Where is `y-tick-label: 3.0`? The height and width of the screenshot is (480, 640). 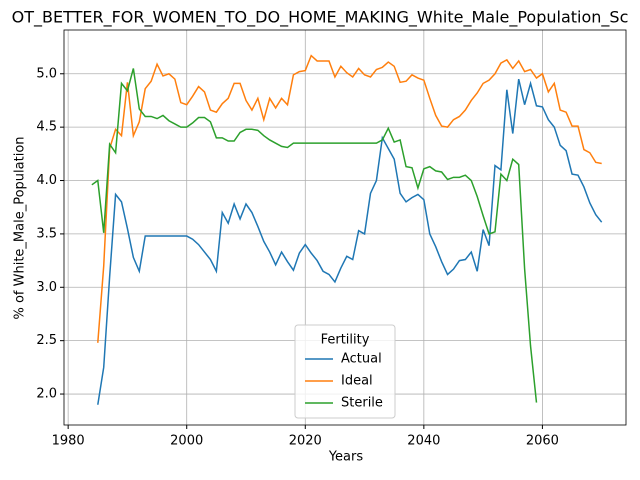 y-tick-label: 3.0 is located at coordinates (46, 287).